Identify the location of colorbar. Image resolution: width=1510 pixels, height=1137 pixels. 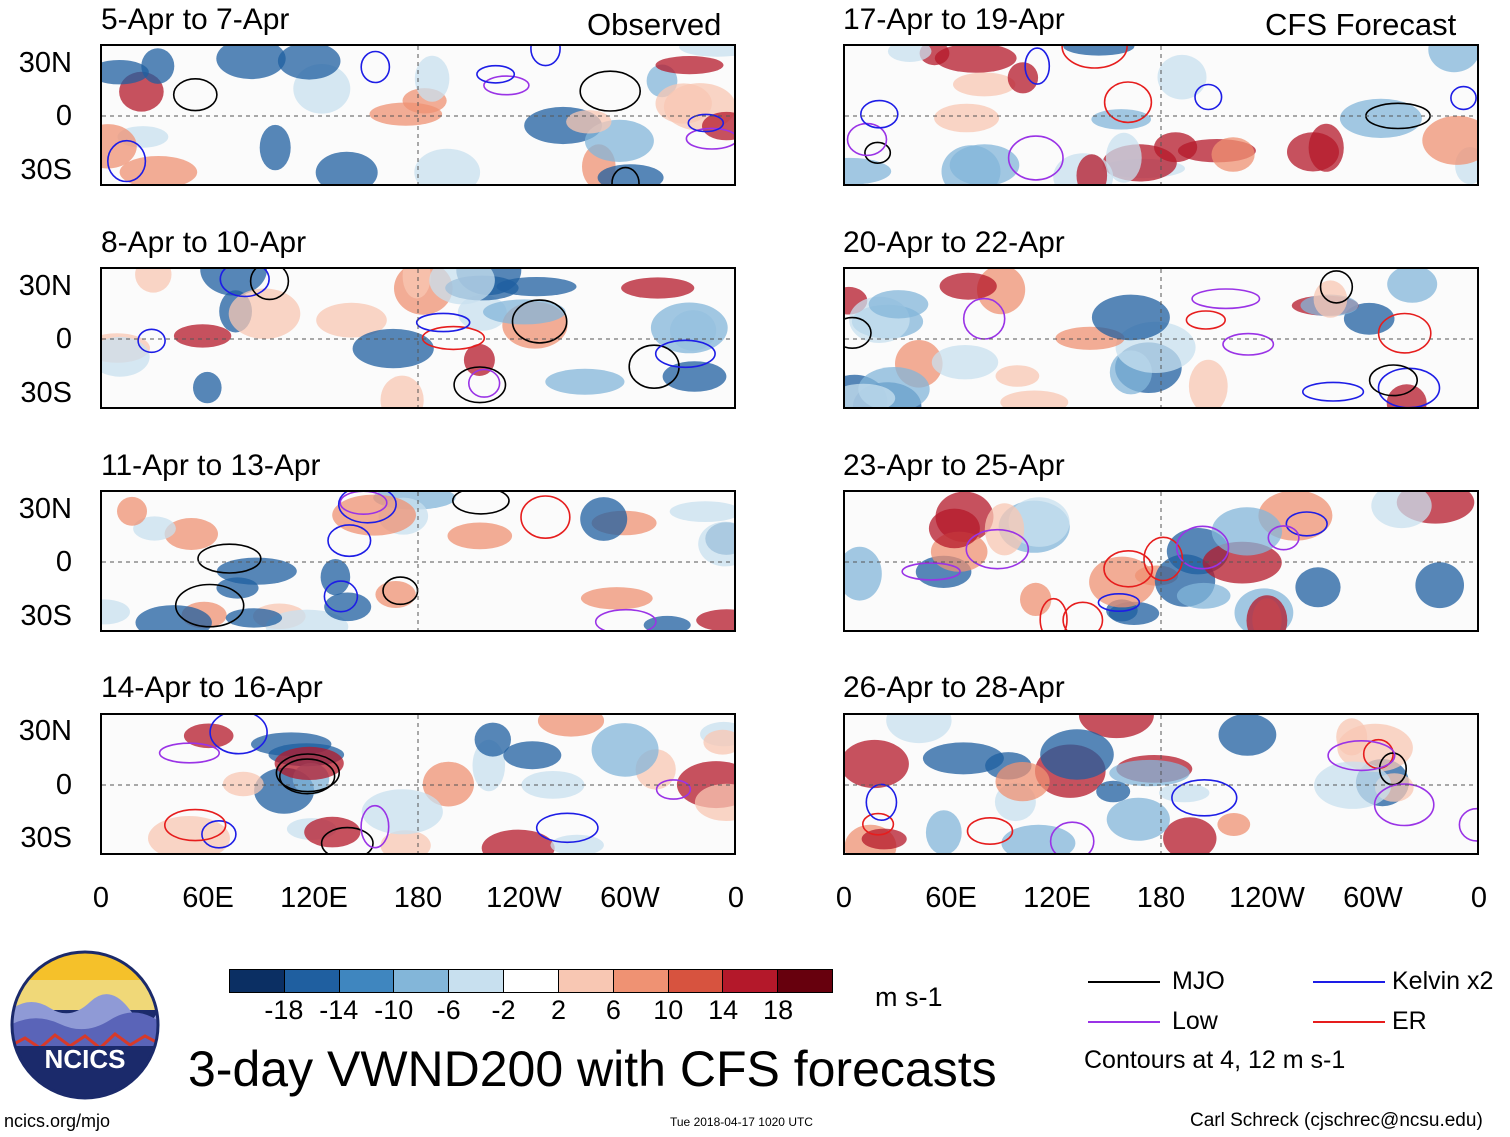
(531, 981).